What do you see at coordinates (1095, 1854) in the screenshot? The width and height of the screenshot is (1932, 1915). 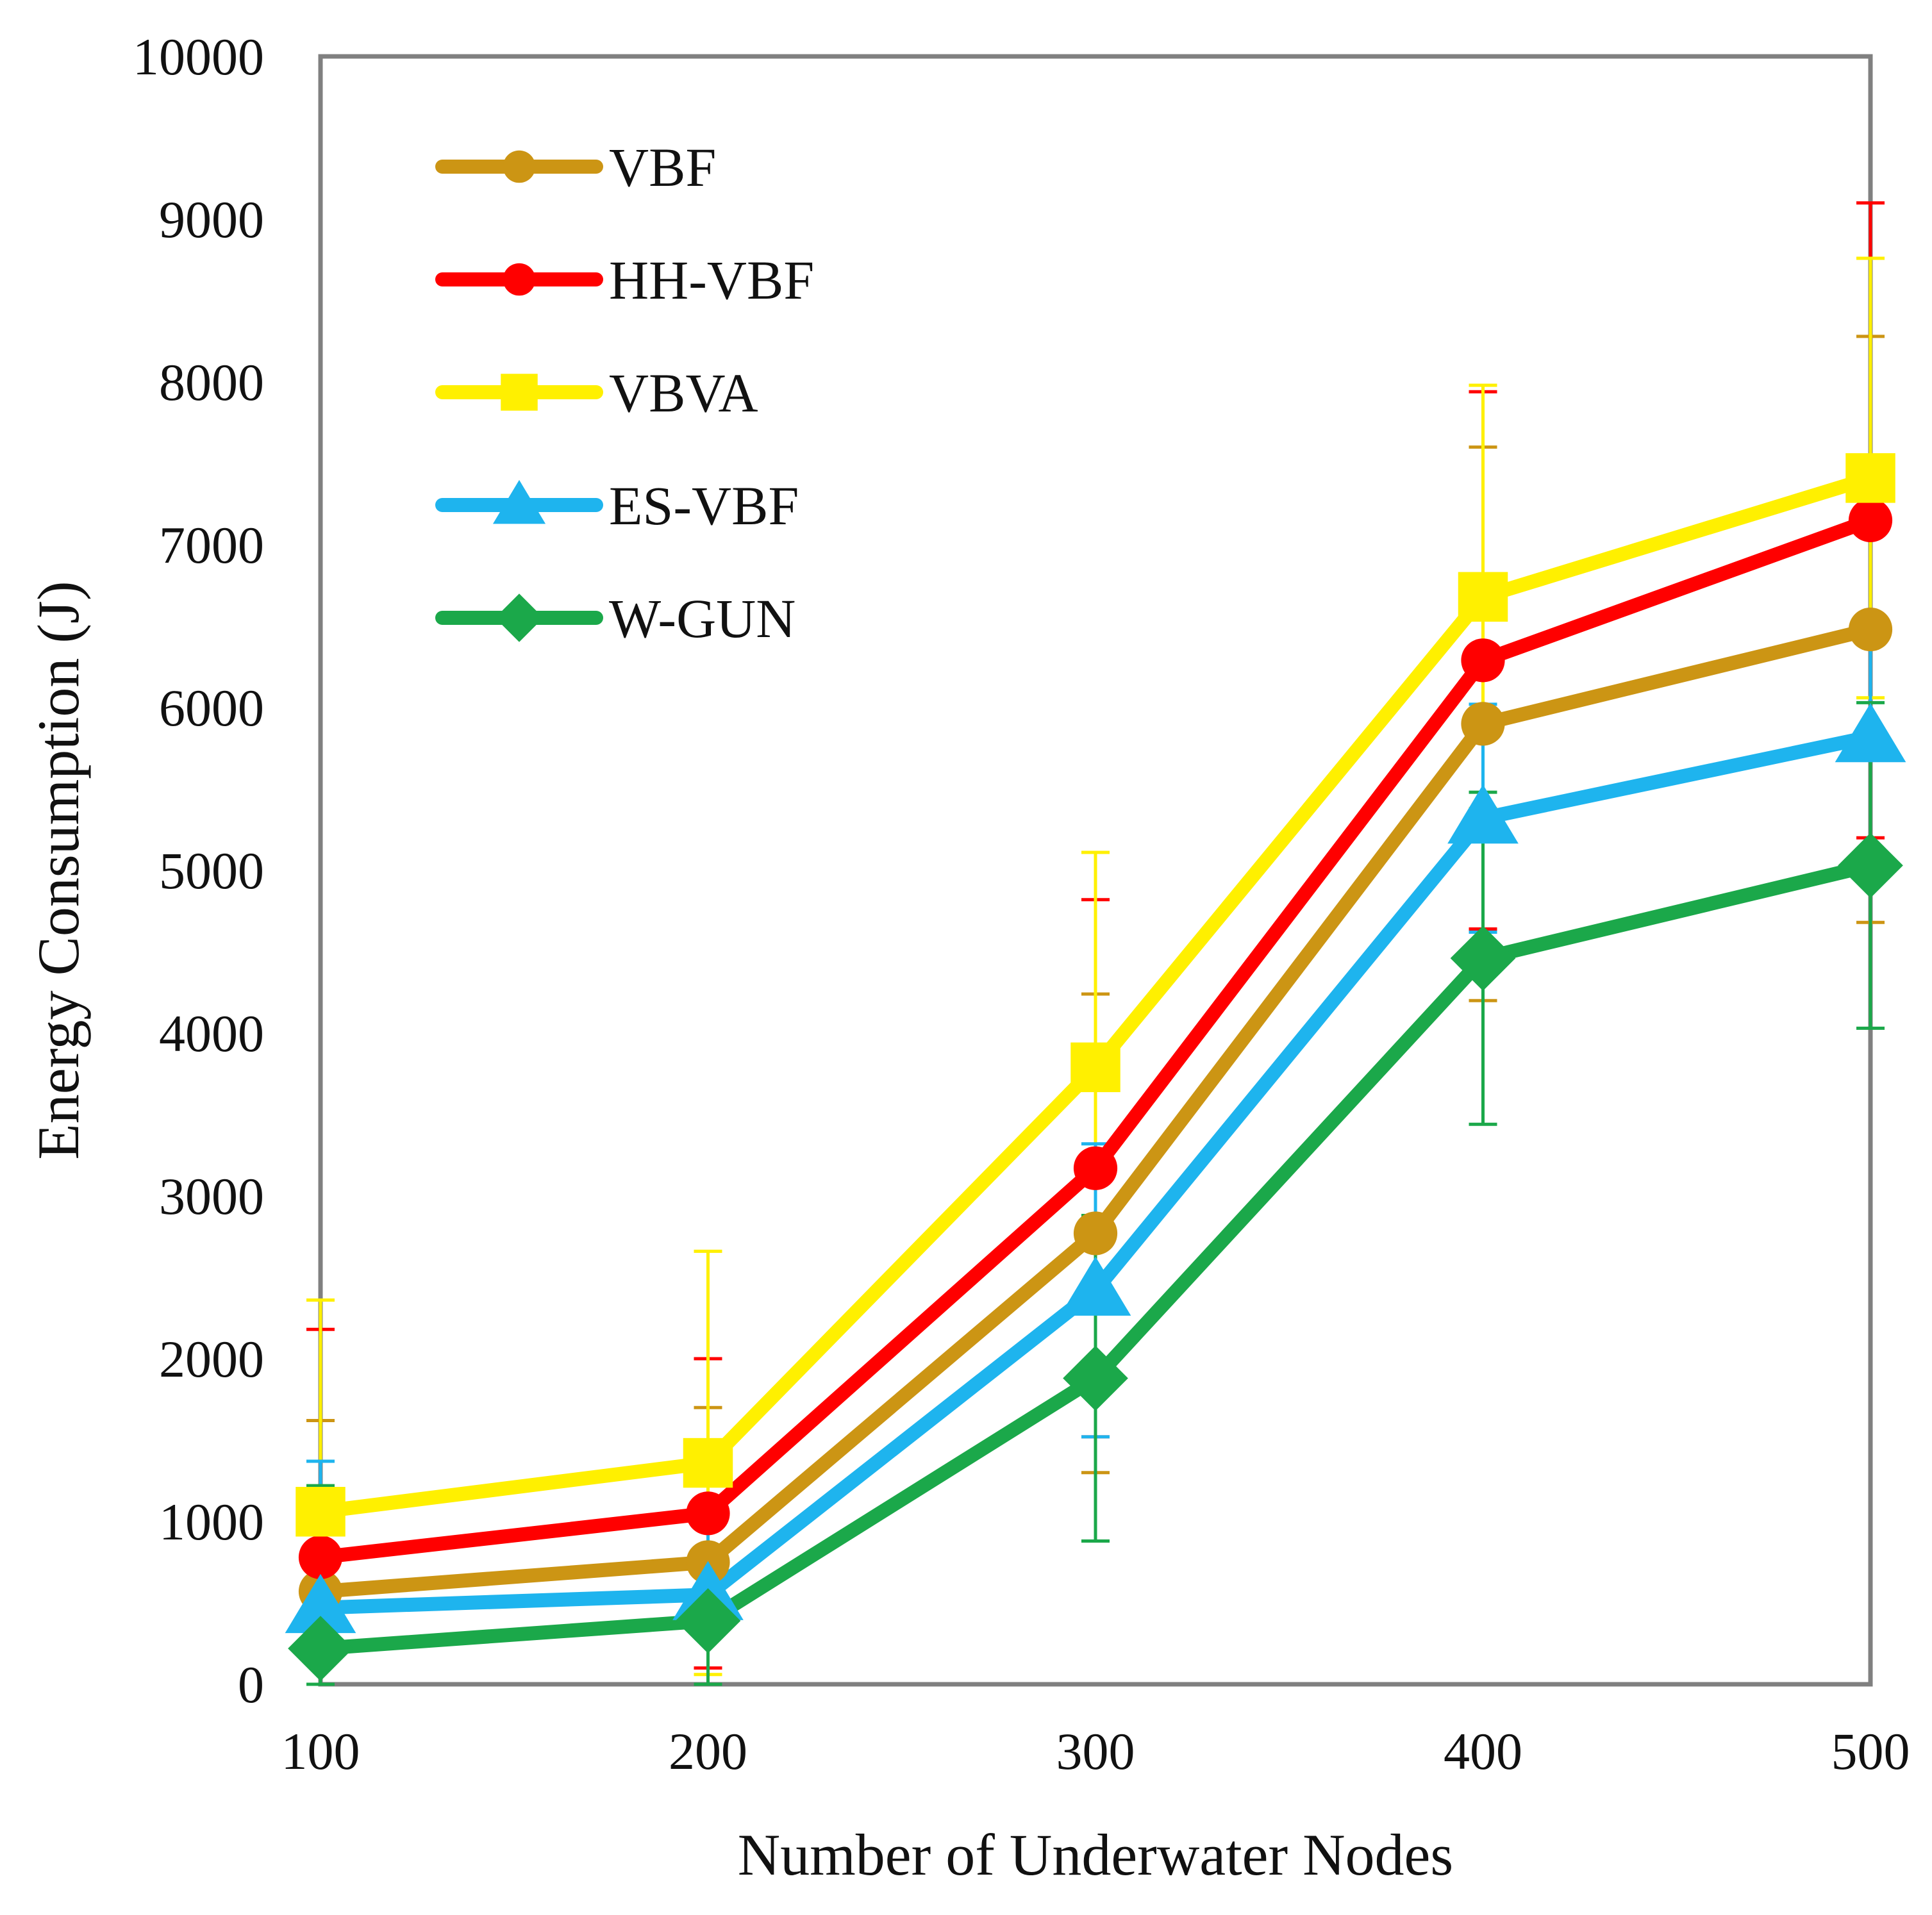 I see `x-axis-title: Number of Underwater Nodes` at bounding box center [1095, 1854].